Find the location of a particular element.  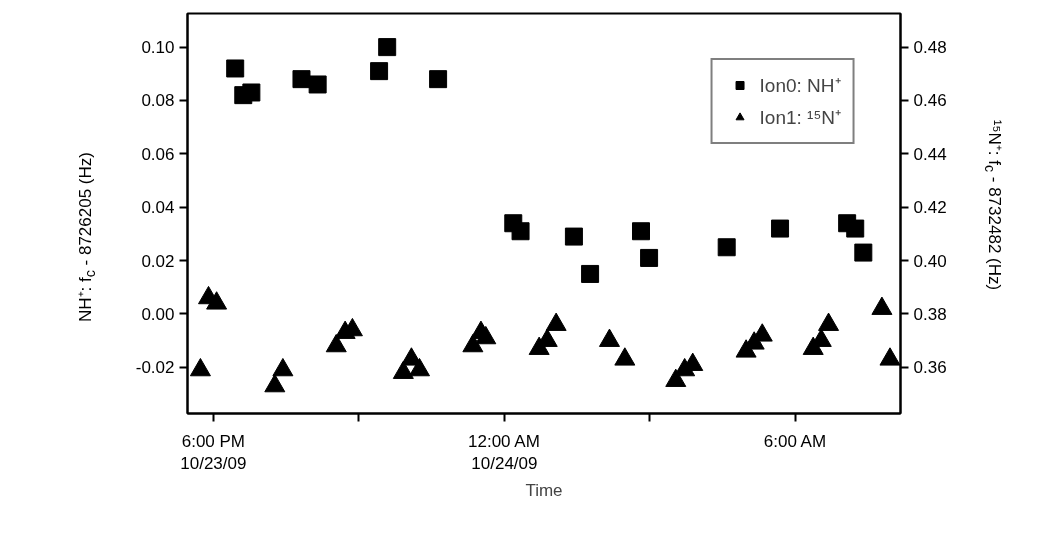

y2-tick-label: 0.36 is located at coordinates (930, 368).